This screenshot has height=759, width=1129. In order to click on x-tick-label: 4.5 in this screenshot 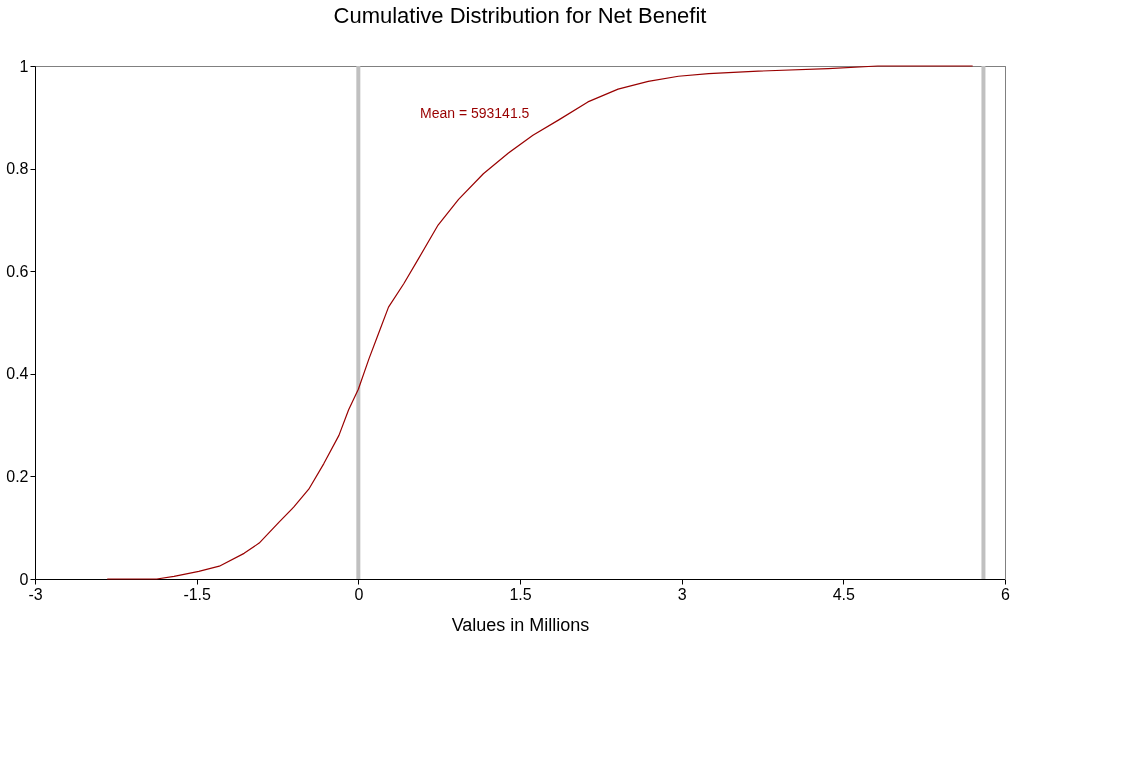, I will do `click(844, 594)`.